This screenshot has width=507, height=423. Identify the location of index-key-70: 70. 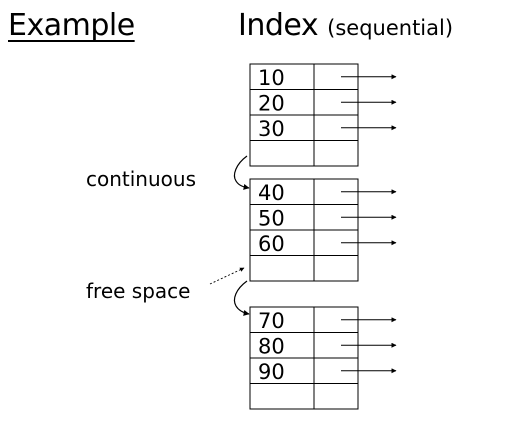
(271, 321).